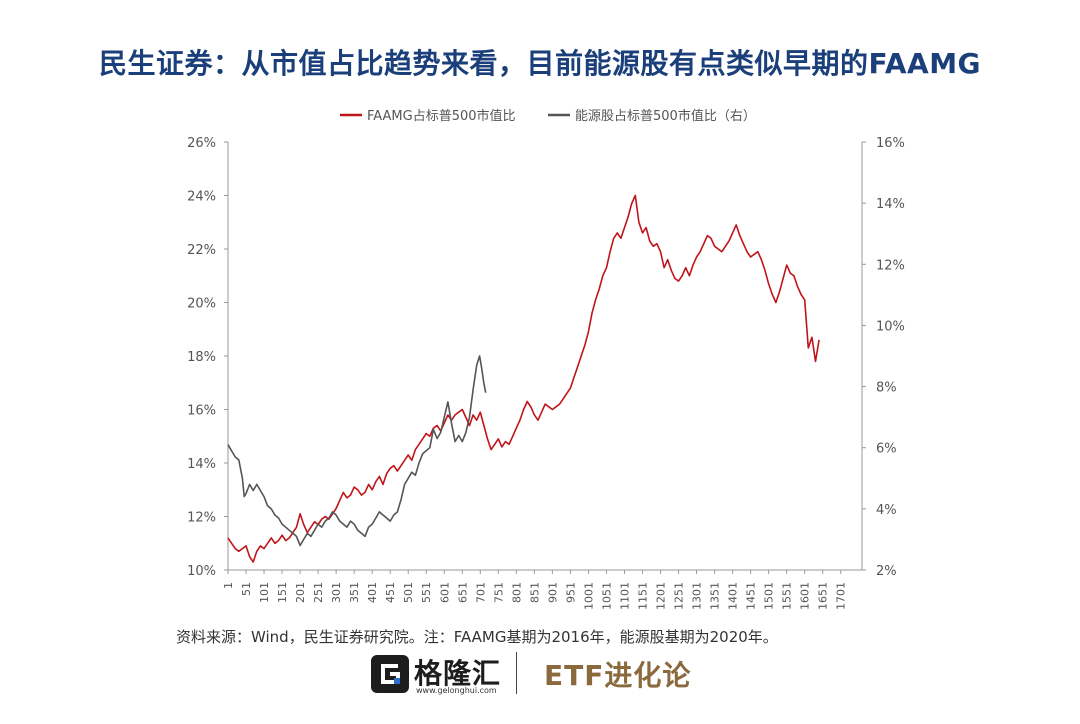  Describe the element at coordinates (886, 571) in the screenshot. I see `right-y-tick-label: 2%` at that location.